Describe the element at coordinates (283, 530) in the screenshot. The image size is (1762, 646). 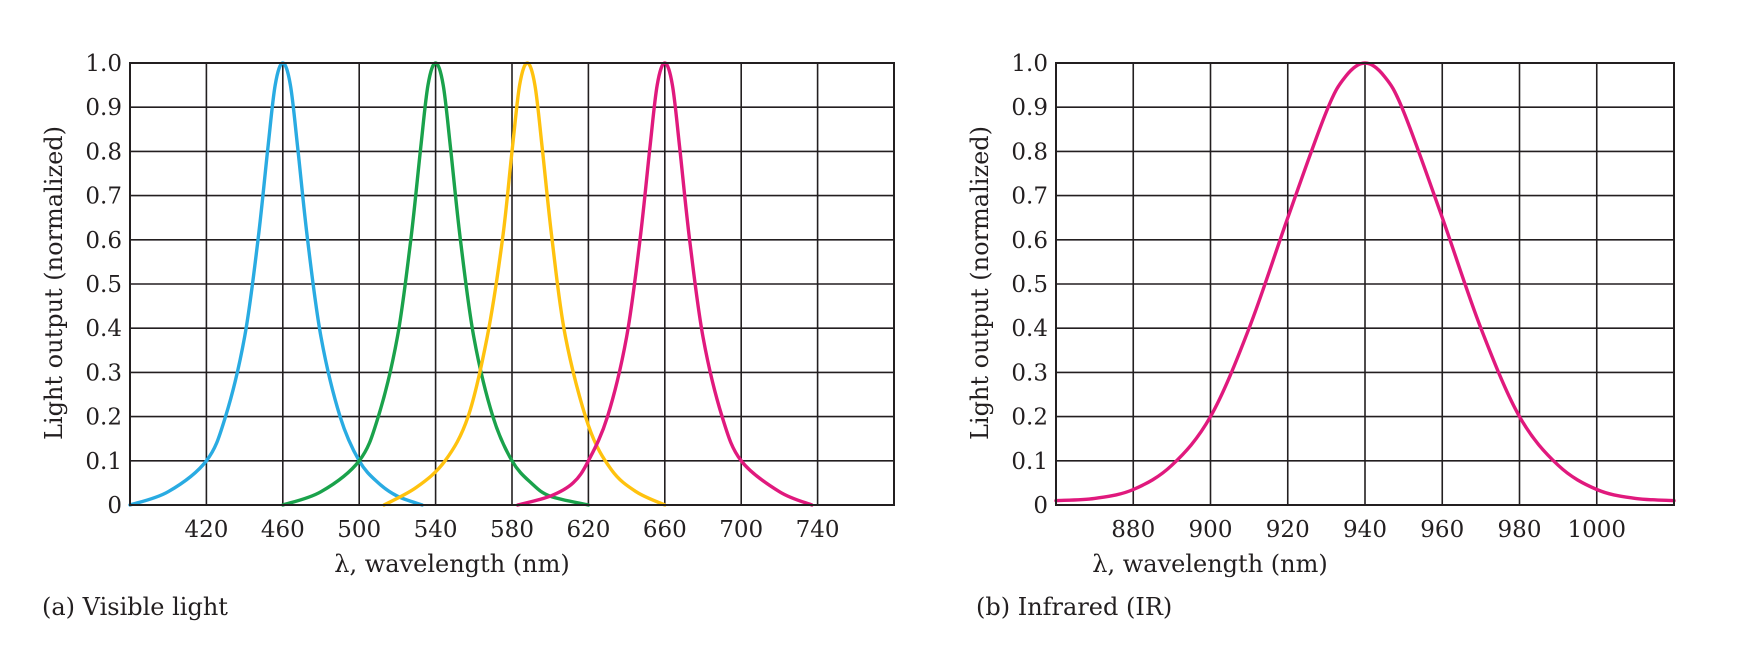
I see `x-tick-label: 460` at that location.